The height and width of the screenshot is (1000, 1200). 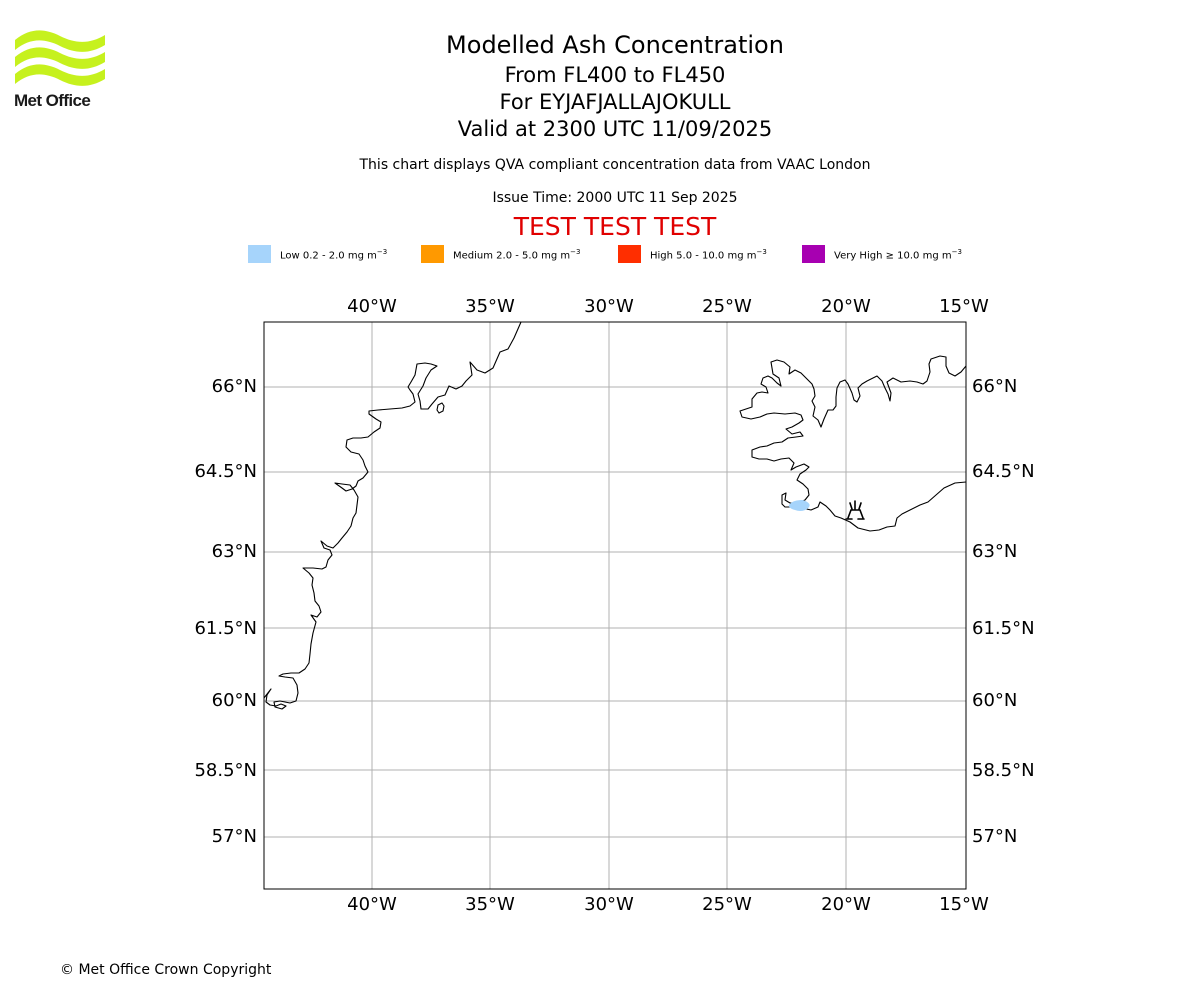 I want to click on lon-label-bottom: 25°W, so click(x=727, y=904).